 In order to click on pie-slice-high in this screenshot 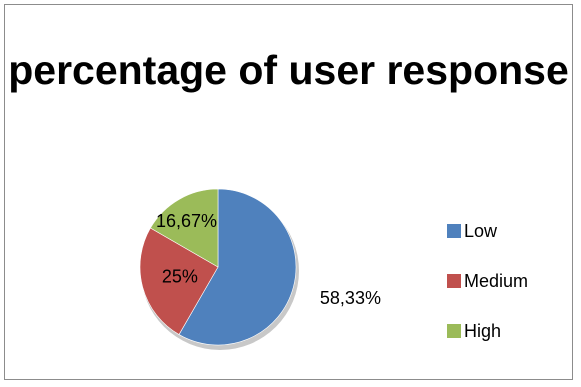, I will do `click(184, 228)`.